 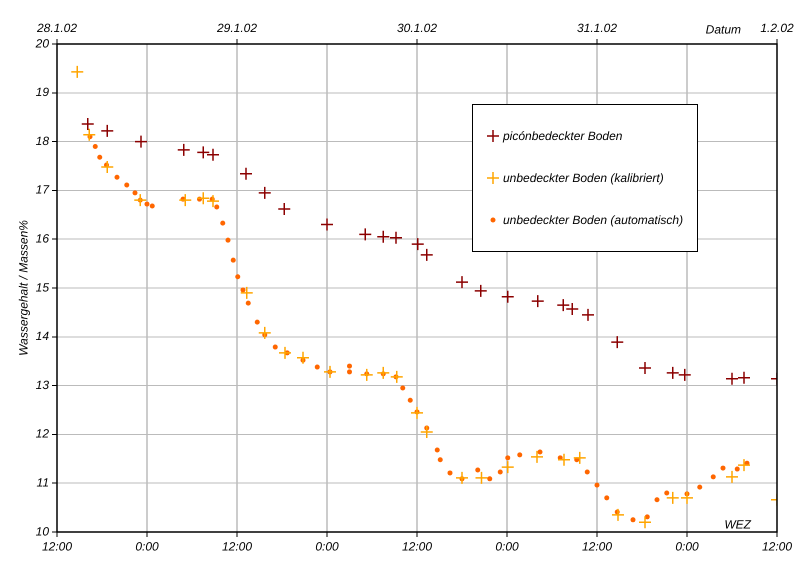 I want to click on legend-label: unbedeckter Boden (automatisch), so click(x=593, y=220).